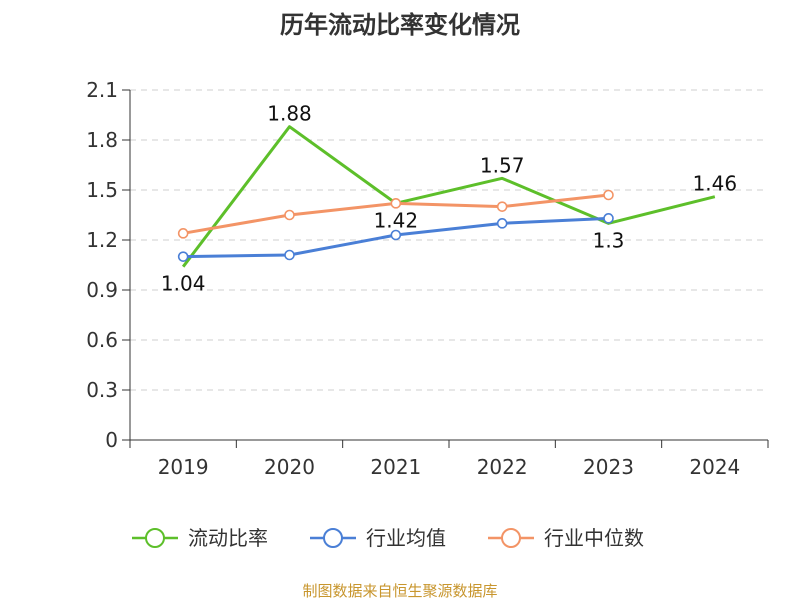 Image resolution: width=800 pixels, height=600 pixels. I want to click on legend-item-0: 流动比率, so click(200, 538).